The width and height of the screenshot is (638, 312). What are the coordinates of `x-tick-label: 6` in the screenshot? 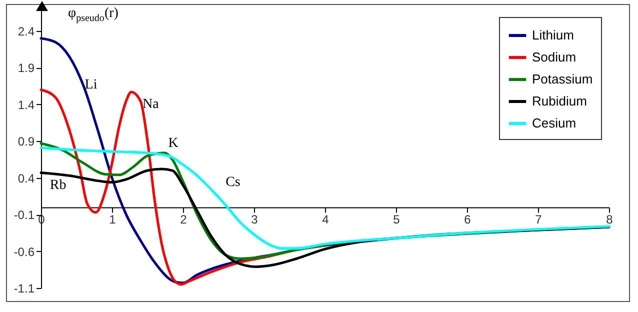 It's located at (468, 219).